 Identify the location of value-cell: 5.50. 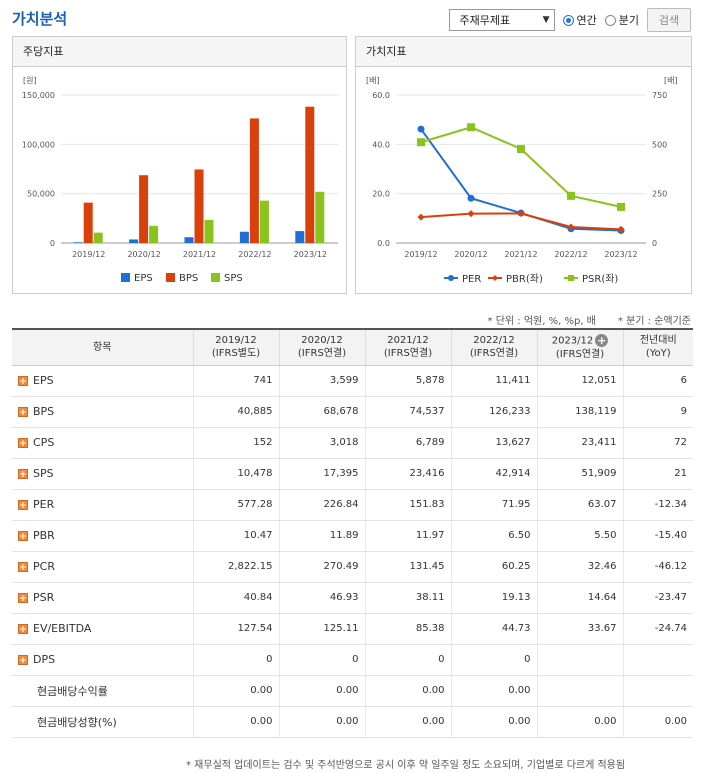
(579, 536).